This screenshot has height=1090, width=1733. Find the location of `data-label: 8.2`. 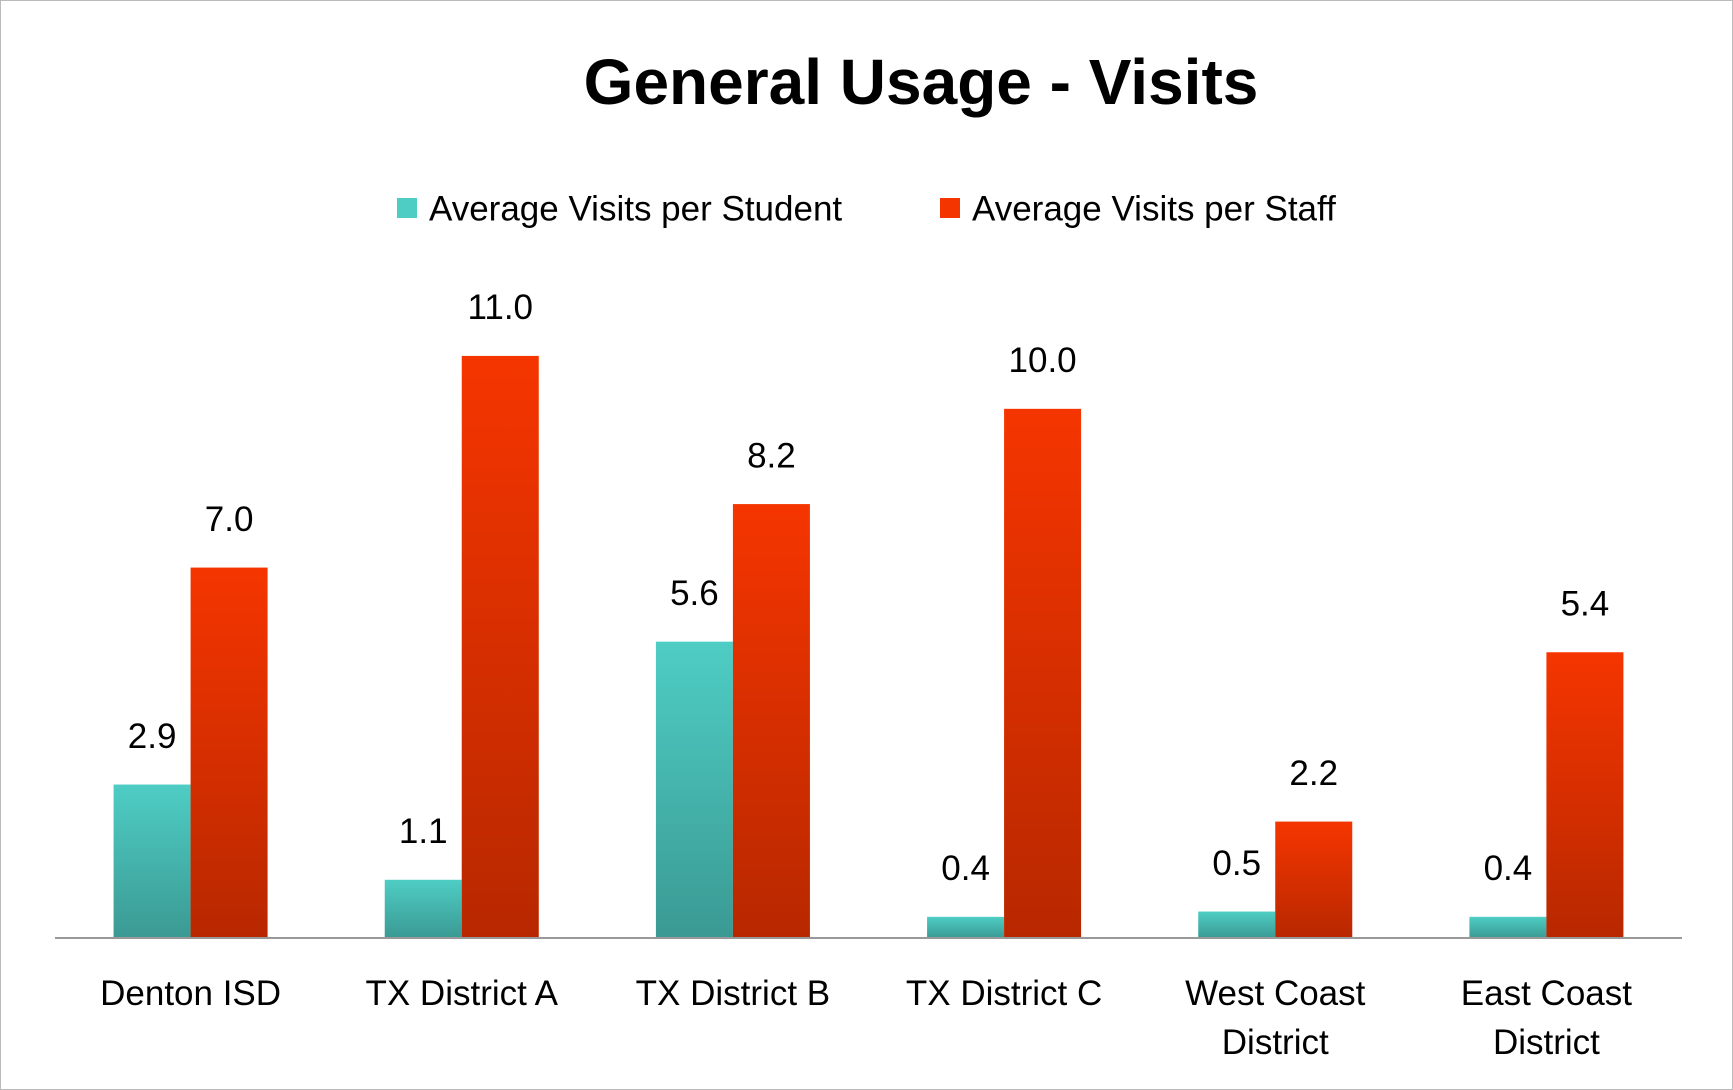

data-label: 8.2 is located at coordinates (771, 455).